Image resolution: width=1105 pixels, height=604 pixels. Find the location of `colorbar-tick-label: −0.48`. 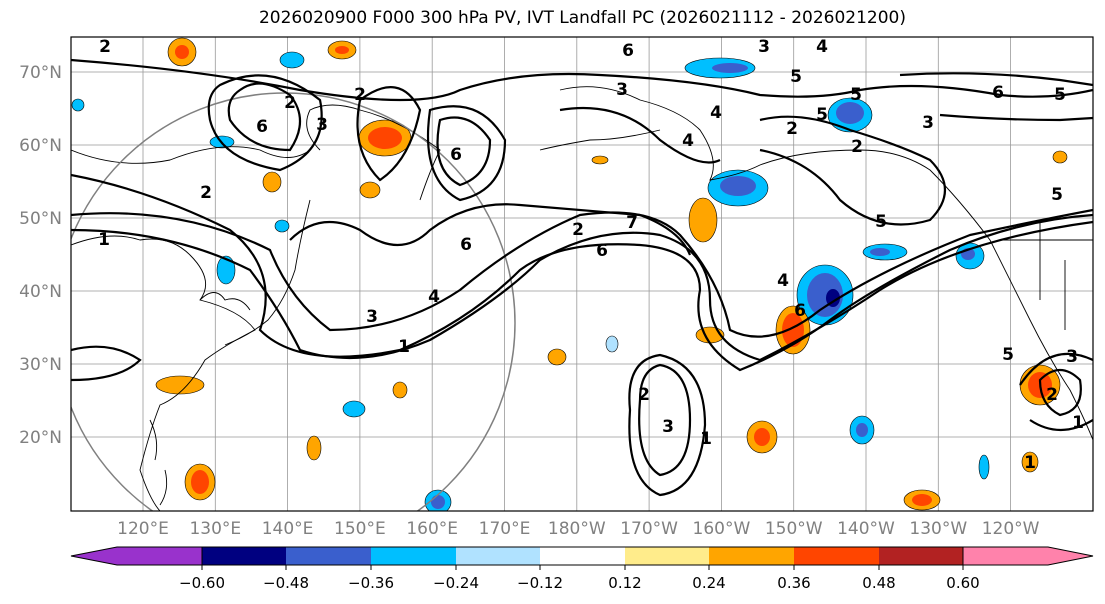

colorbar-tick-label: −0.48 is located at coordinates (286, 583).